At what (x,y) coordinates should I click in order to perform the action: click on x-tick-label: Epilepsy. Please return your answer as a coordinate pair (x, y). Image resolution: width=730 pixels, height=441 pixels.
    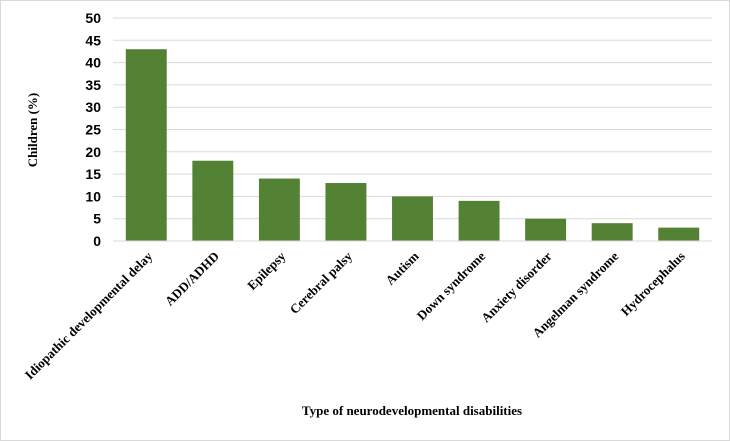
    Looking at the image, I should click on (266, 270).